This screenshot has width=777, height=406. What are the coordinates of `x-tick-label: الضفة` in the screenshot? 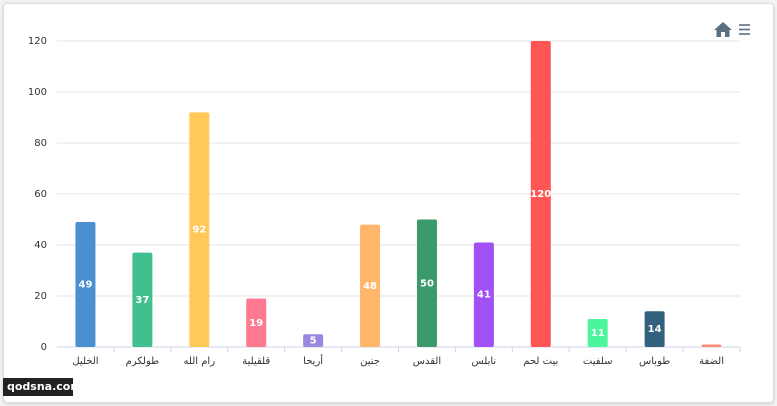 It's located at (711, 361).